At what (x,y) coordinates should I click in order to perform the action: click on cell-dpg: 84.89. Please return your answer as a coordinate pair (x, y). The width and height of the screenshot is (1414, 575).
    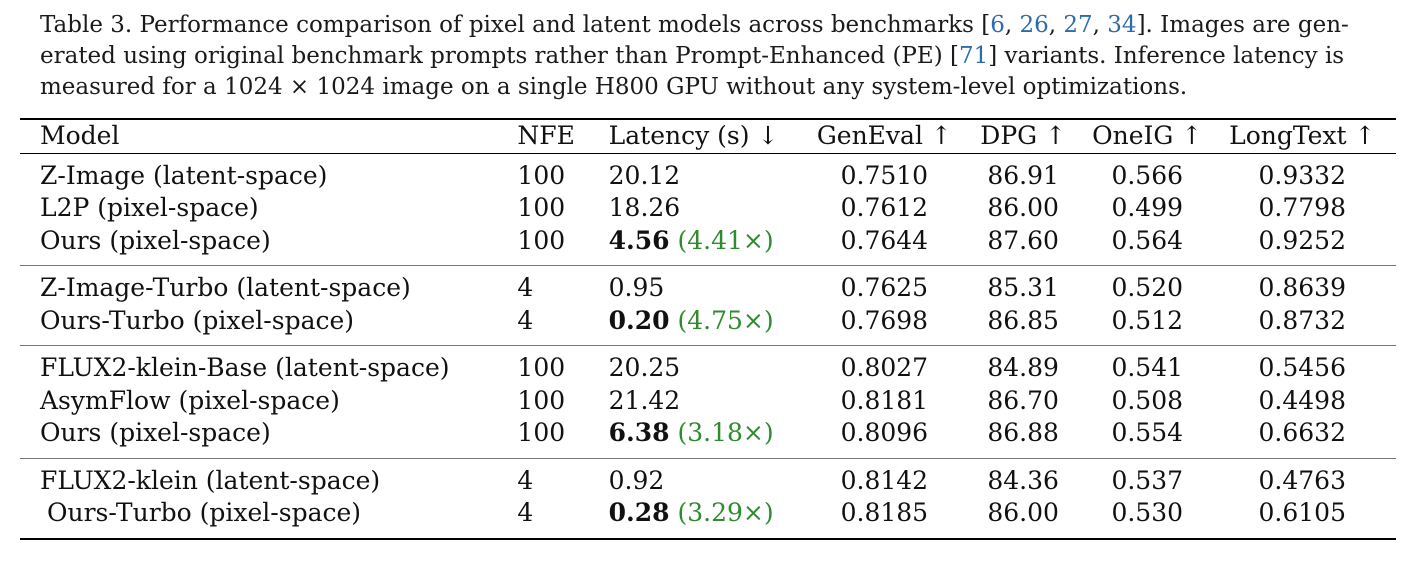
    Looking at the image, I should click on (1023, 368).